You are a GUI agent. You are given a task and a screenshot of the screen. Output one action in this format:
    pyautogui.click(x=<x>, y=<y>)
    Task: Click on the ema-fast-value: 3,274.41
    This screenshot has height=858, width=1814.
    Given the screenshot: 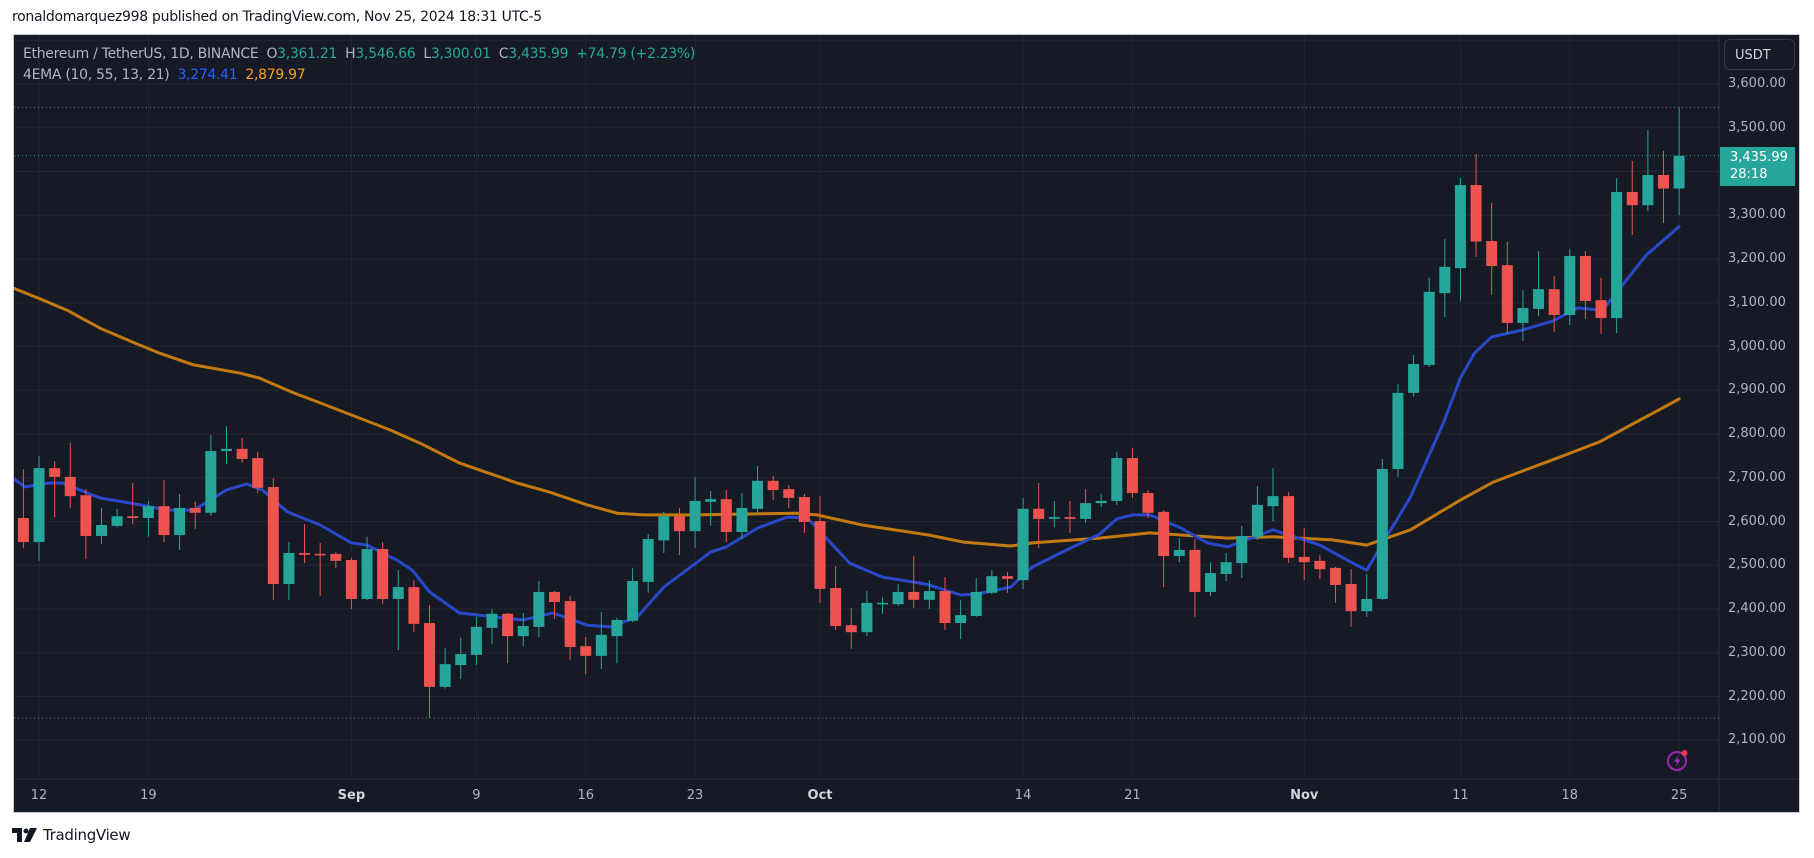 What is the action you would take?
    pyautogui.click(x=207, y=75)
    